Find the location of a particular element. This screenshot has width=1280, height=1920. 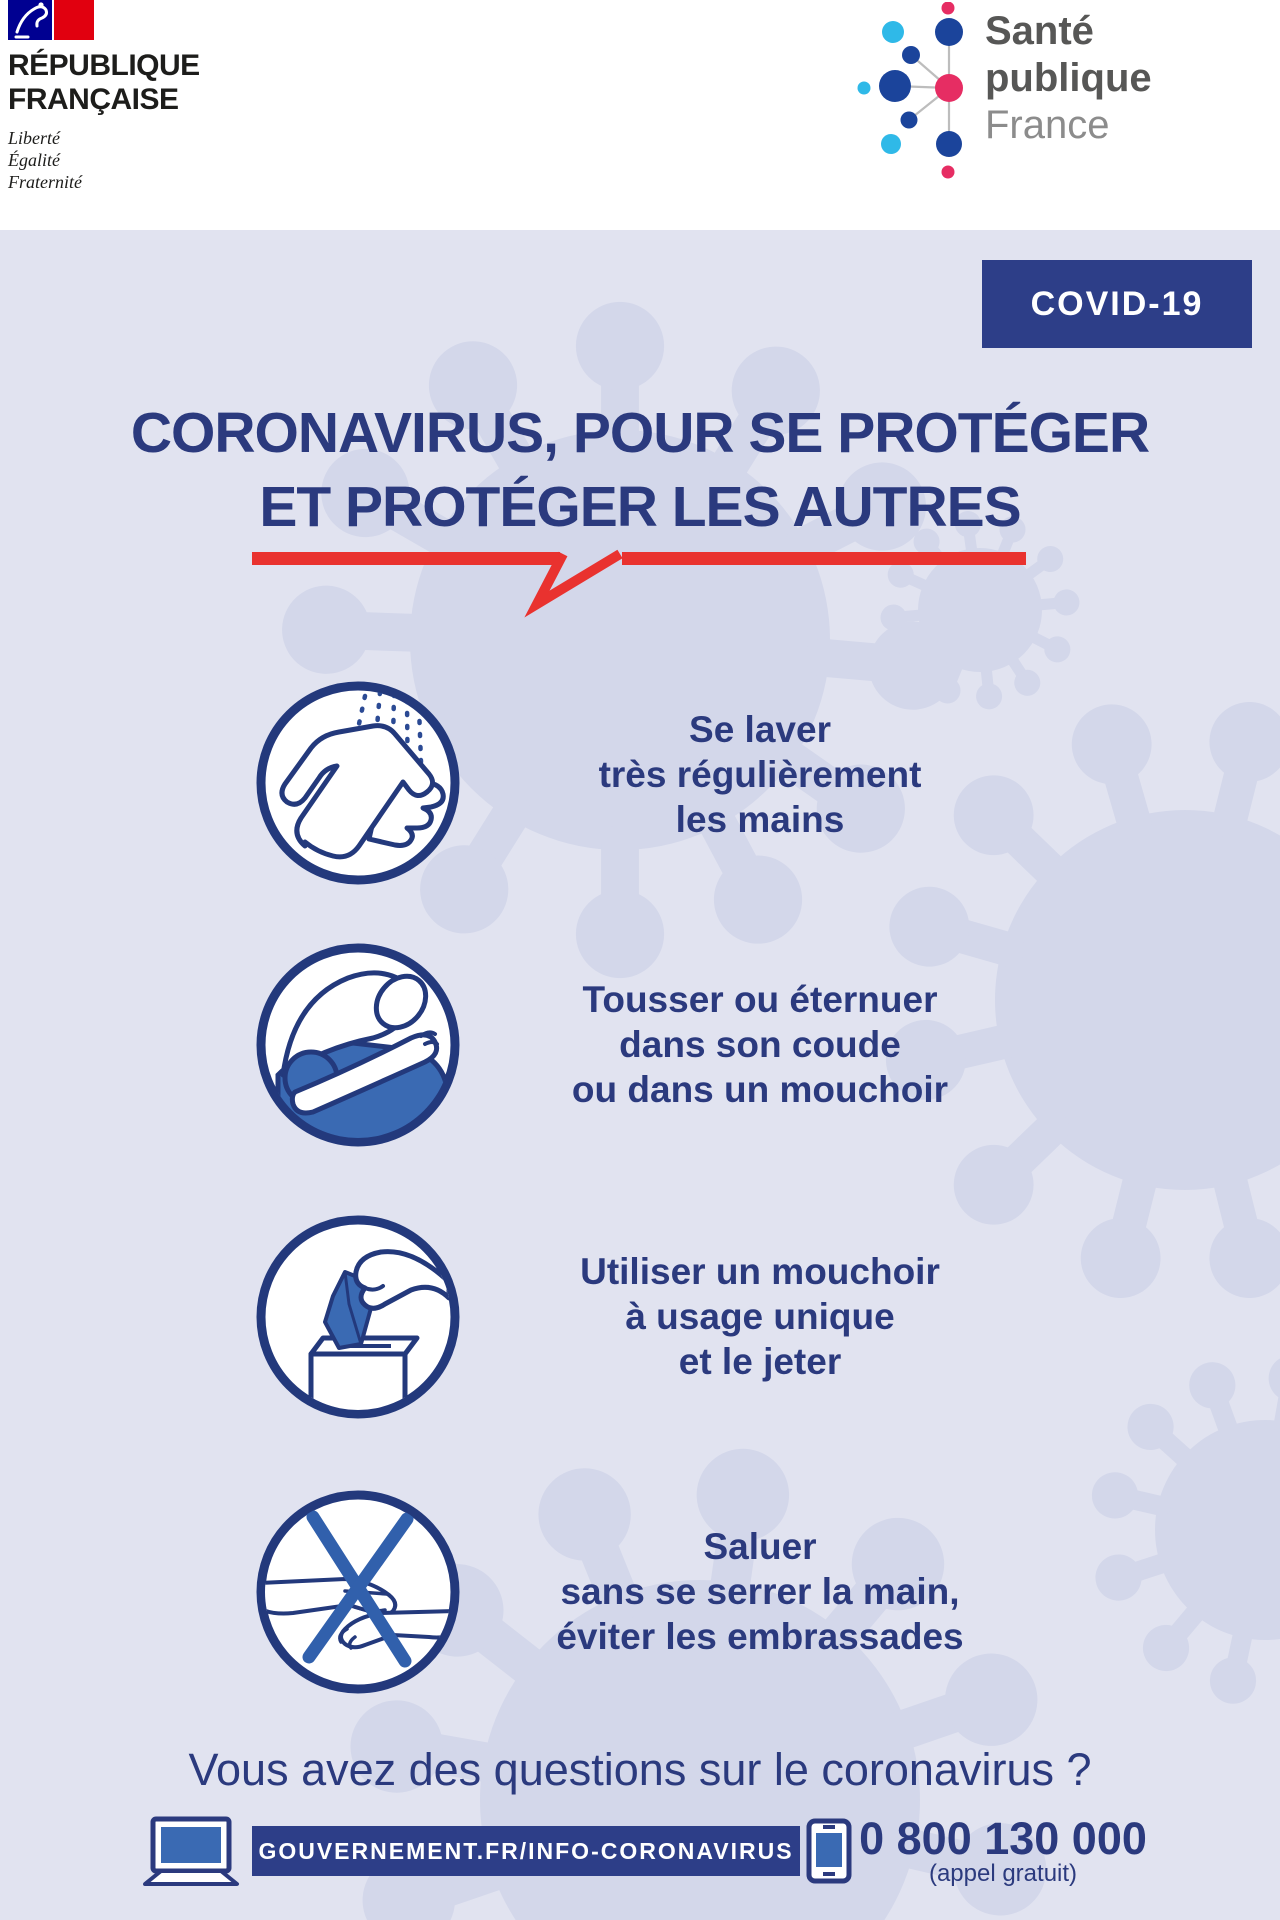

covid19-badge: COVID-19 is located at coordinates (1117, 304).